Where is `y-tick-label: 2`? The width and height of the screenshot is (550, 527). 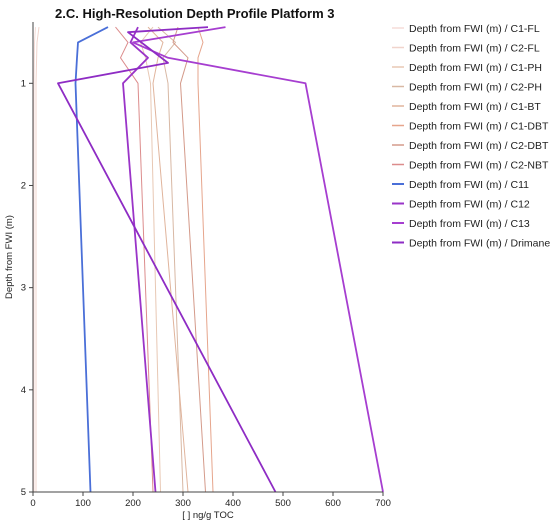
y-tick-label: 2 is located at coordinates (23, 185).